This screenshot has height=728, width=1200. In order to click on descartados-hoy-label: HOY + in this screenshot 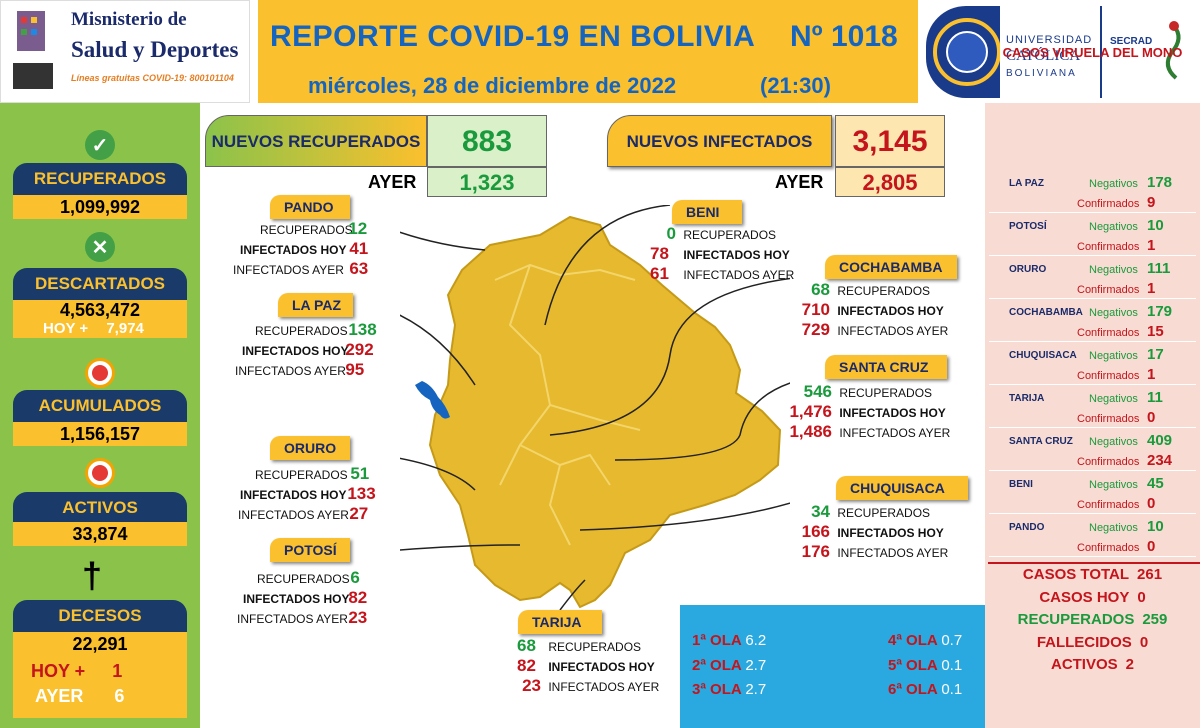, I will do `click(66, 328)`.